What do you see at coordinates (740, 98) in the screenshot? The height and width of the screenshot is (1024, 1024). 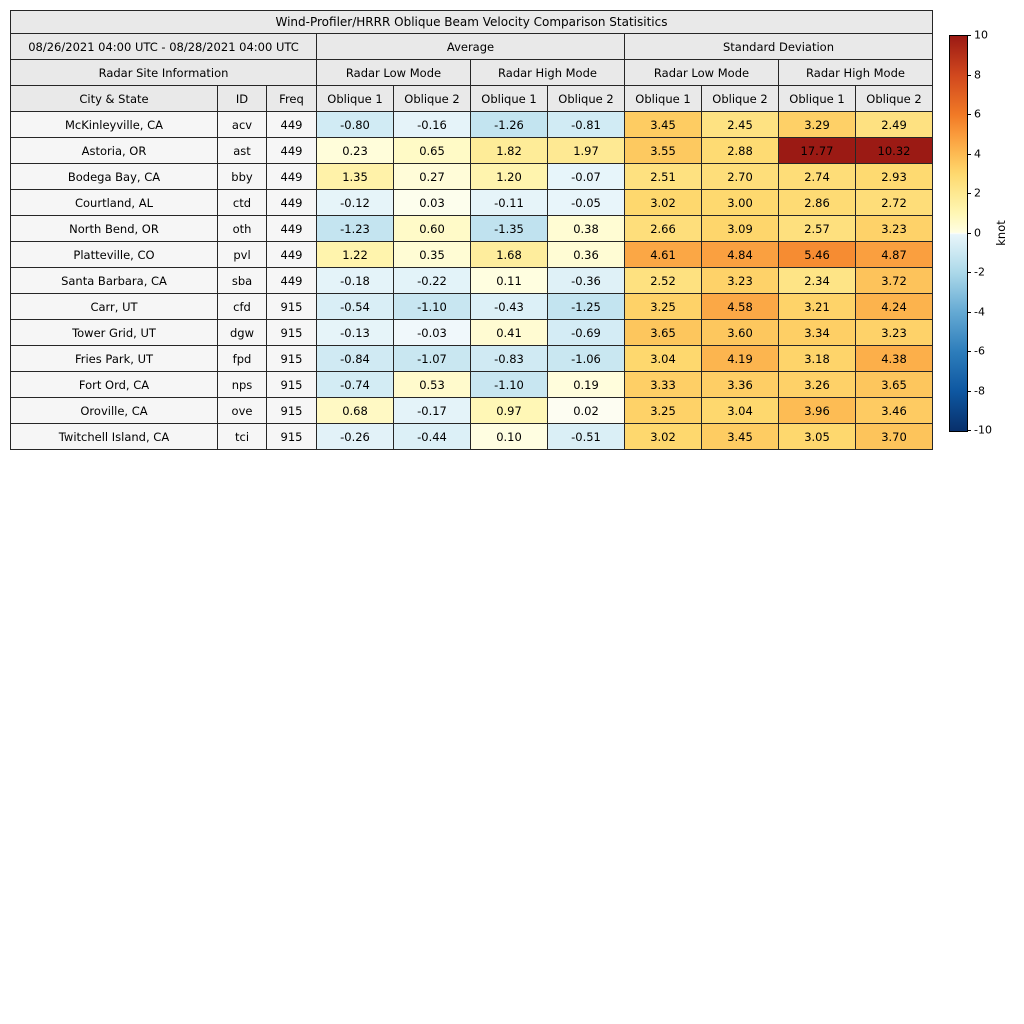 I see `column-header-8: Oblique 2` at bounding box center [740, 98].